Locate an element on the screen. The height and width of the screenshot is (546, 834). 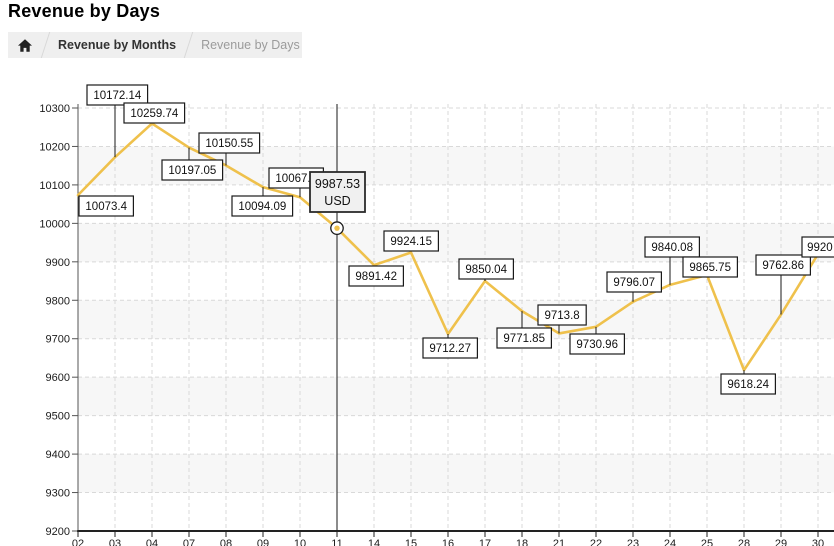
x-tick-label: 25 is located at coordinates (707, 542).